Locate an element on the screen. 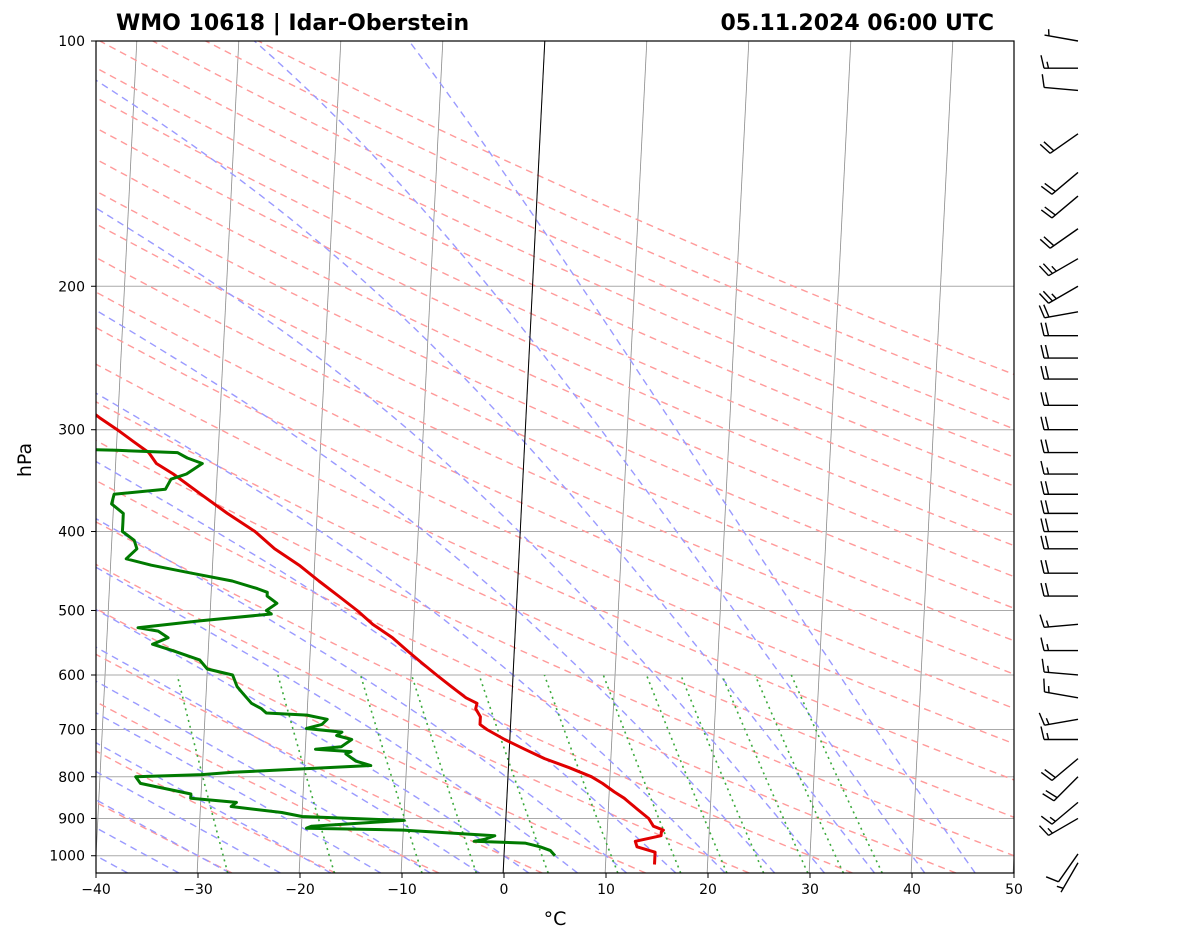 This screenshot has width=1181, height=941. x-tick-label: 40 is located at coordinates (912, 890).